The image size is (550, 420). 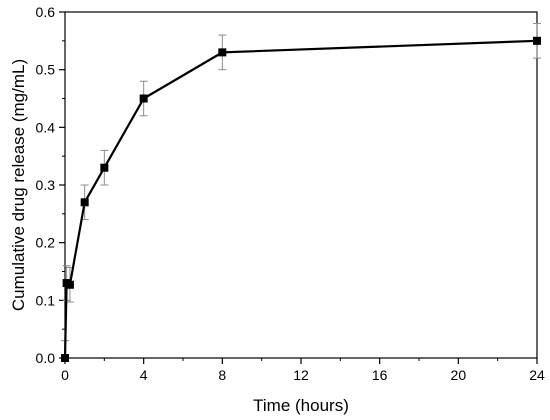 What do you see at coordinates (46, 12) in the screenshot?
I see `y-tick-label: 0.6` at bounding box center [46, 12].